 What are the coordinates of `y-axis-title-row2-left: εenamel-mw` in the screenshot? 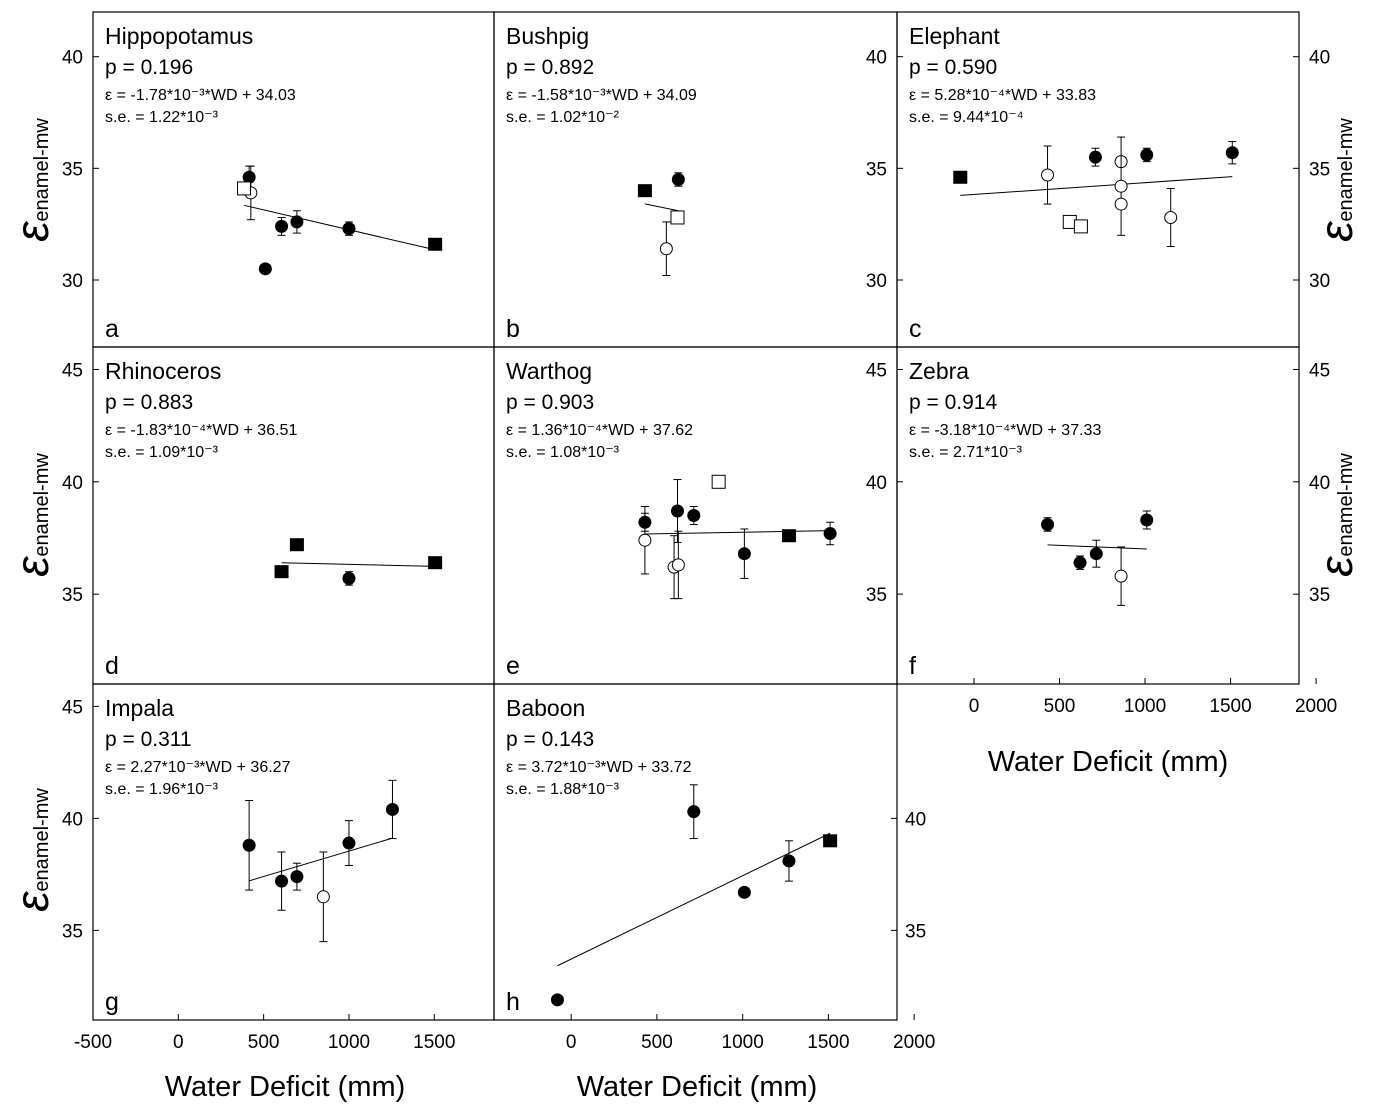 It's located at (32, 515).